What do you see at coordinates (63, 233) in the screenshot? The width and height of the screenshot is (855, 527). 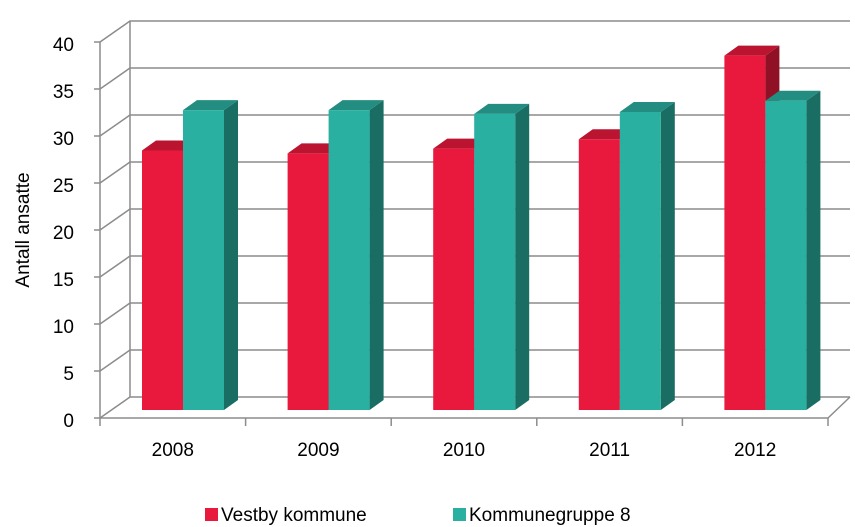 I see `y-tick-label: 20` at bounding box center [63, 233].